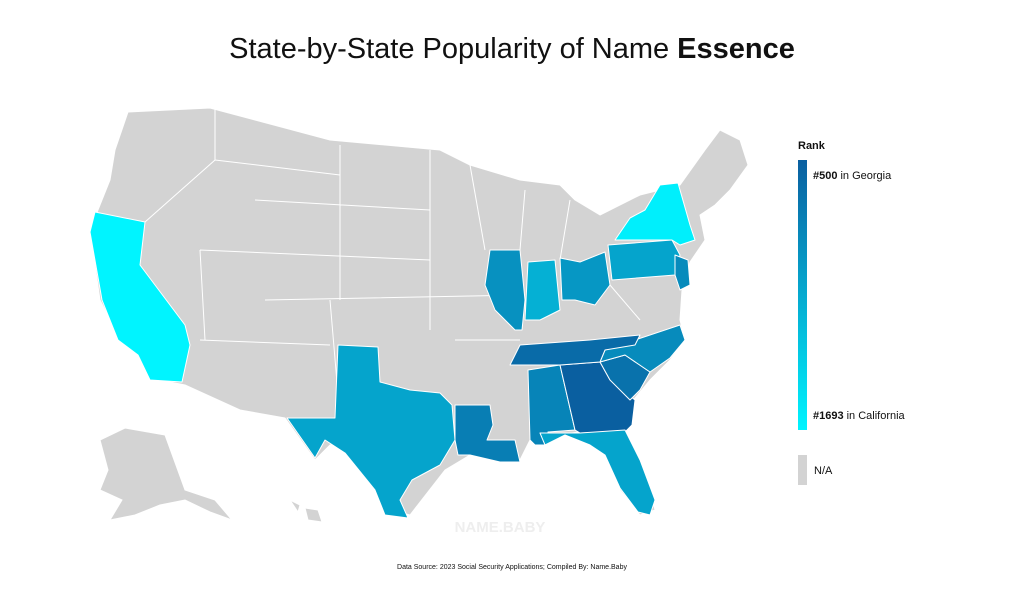 Image resolution: width=1024 pixels, height=600 pixels. Describe the element at coordinates (823, 471) in the screenshot. I see `legend-na: N/A` at that location.